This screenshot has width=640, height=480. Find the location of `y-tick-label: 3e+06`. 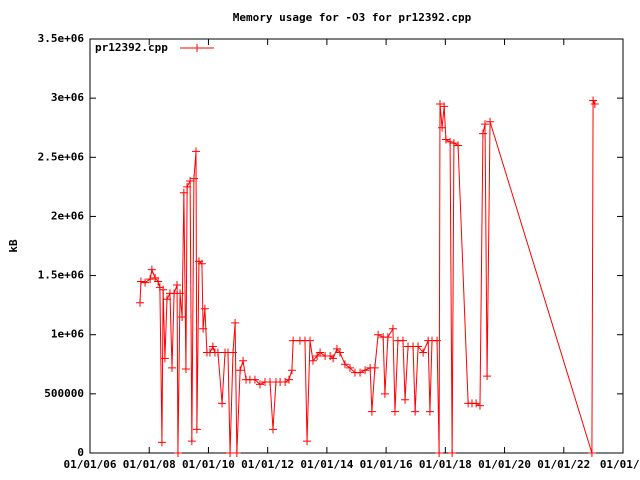

y-tick-label: 3e+06 is located at coordinates (67, 97).